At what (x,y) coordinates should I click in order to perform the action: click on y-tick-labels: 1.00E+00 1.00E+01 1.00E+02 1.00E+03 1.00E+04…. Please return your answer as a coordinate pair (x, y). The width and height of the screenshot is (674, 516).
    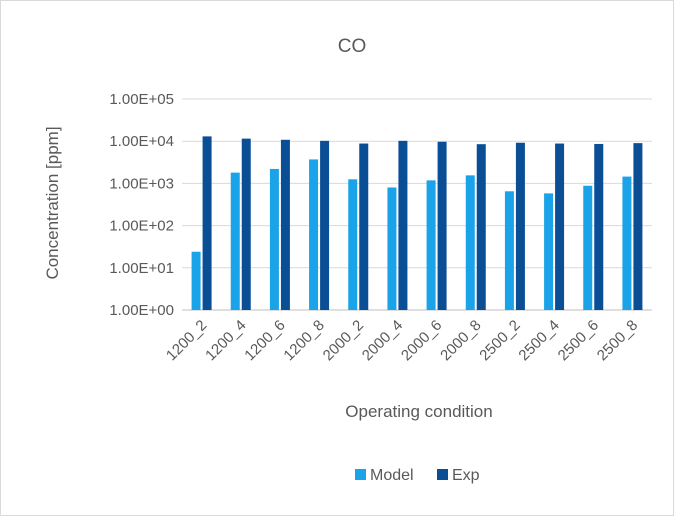
    Looking at the image, I should click on (141, 205).